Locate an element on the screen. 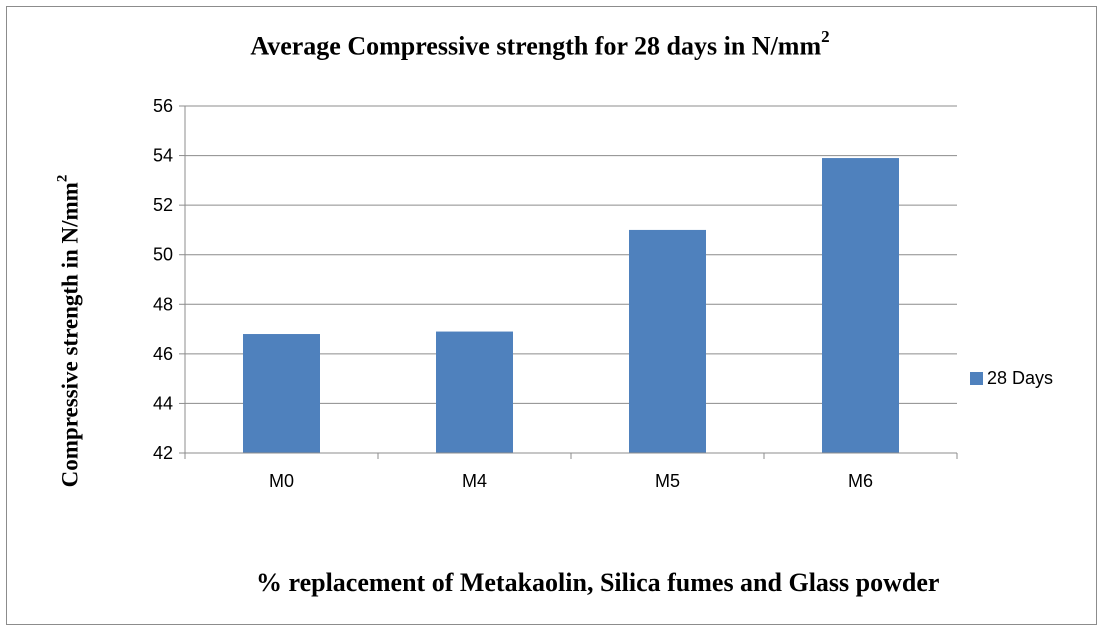 Image resolution: width=1098 pixels, height=626 pixels. x-tick-label: M0 is located at coordinates (281, 481).